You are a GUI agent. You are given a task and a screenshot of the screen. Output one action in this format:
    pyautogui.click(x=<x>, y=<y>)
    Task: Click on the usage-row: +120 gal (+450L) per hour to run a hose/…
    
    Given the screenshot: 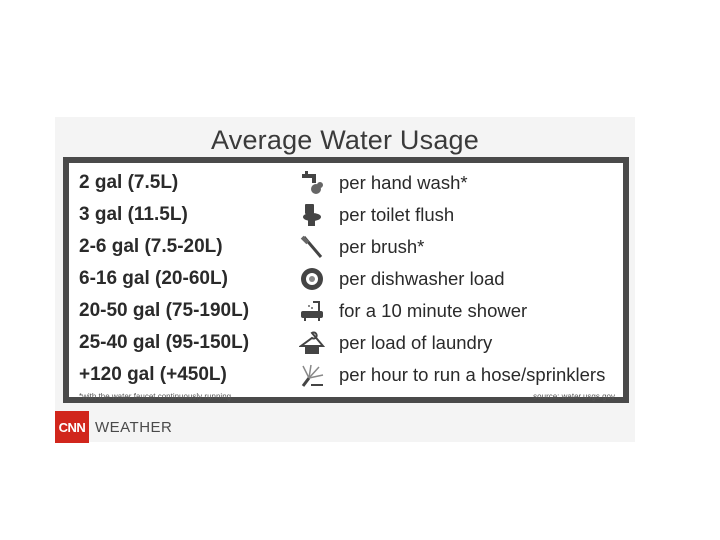 What is the action you would take?
    pyautogui.click(x=346, y=375)
    